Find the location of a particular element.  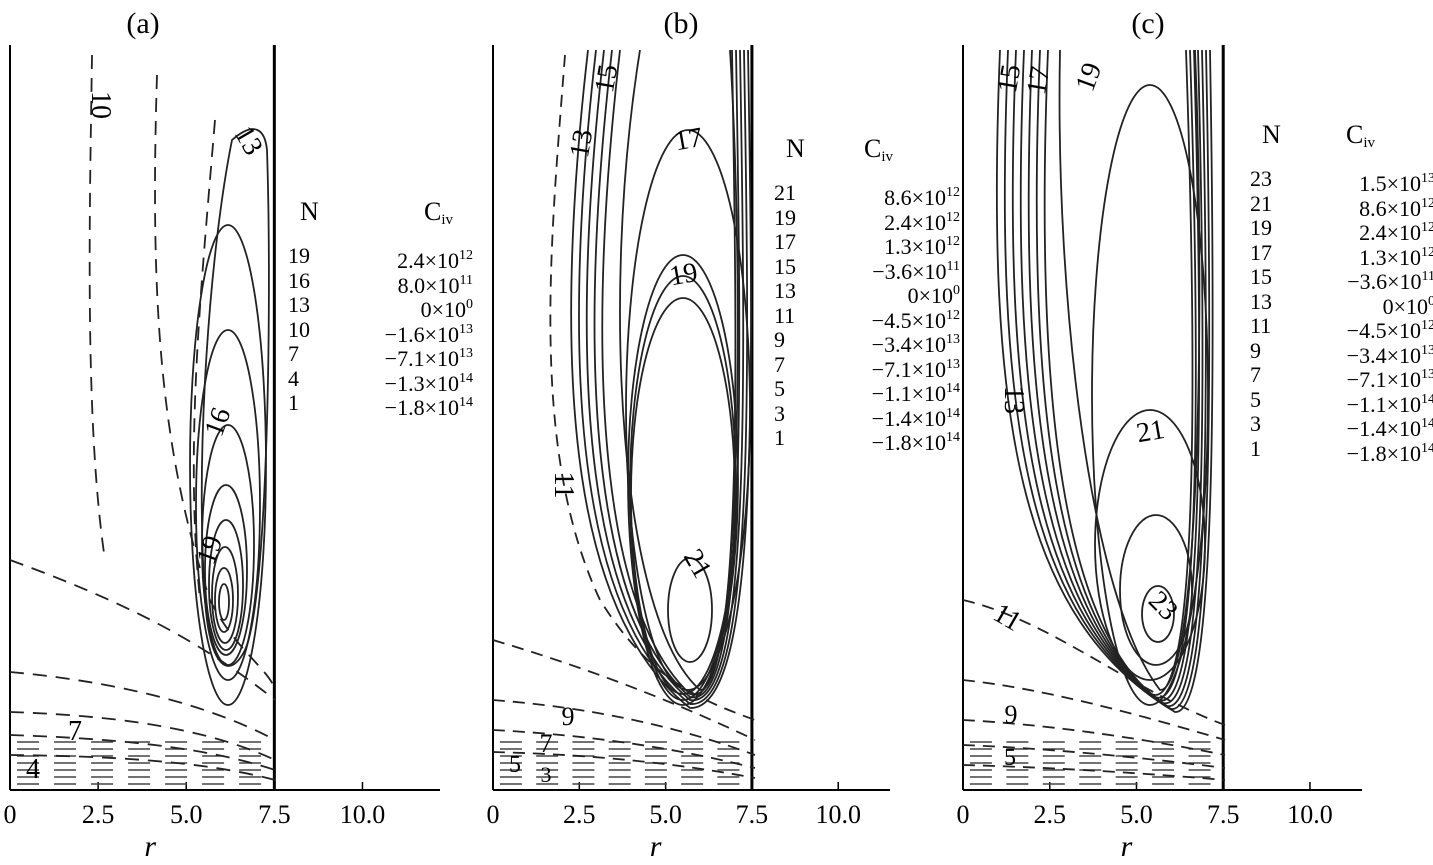

contour-label: 17 is located at coordinates (688, 139).